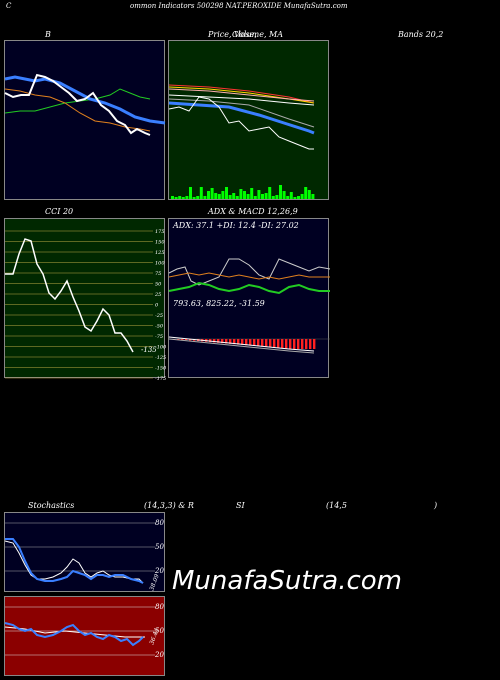 The height and width of the screenshot is (680, 500). I want to click on macd-readout: 793.63, 825.22, -31.59, so click(219, 303).